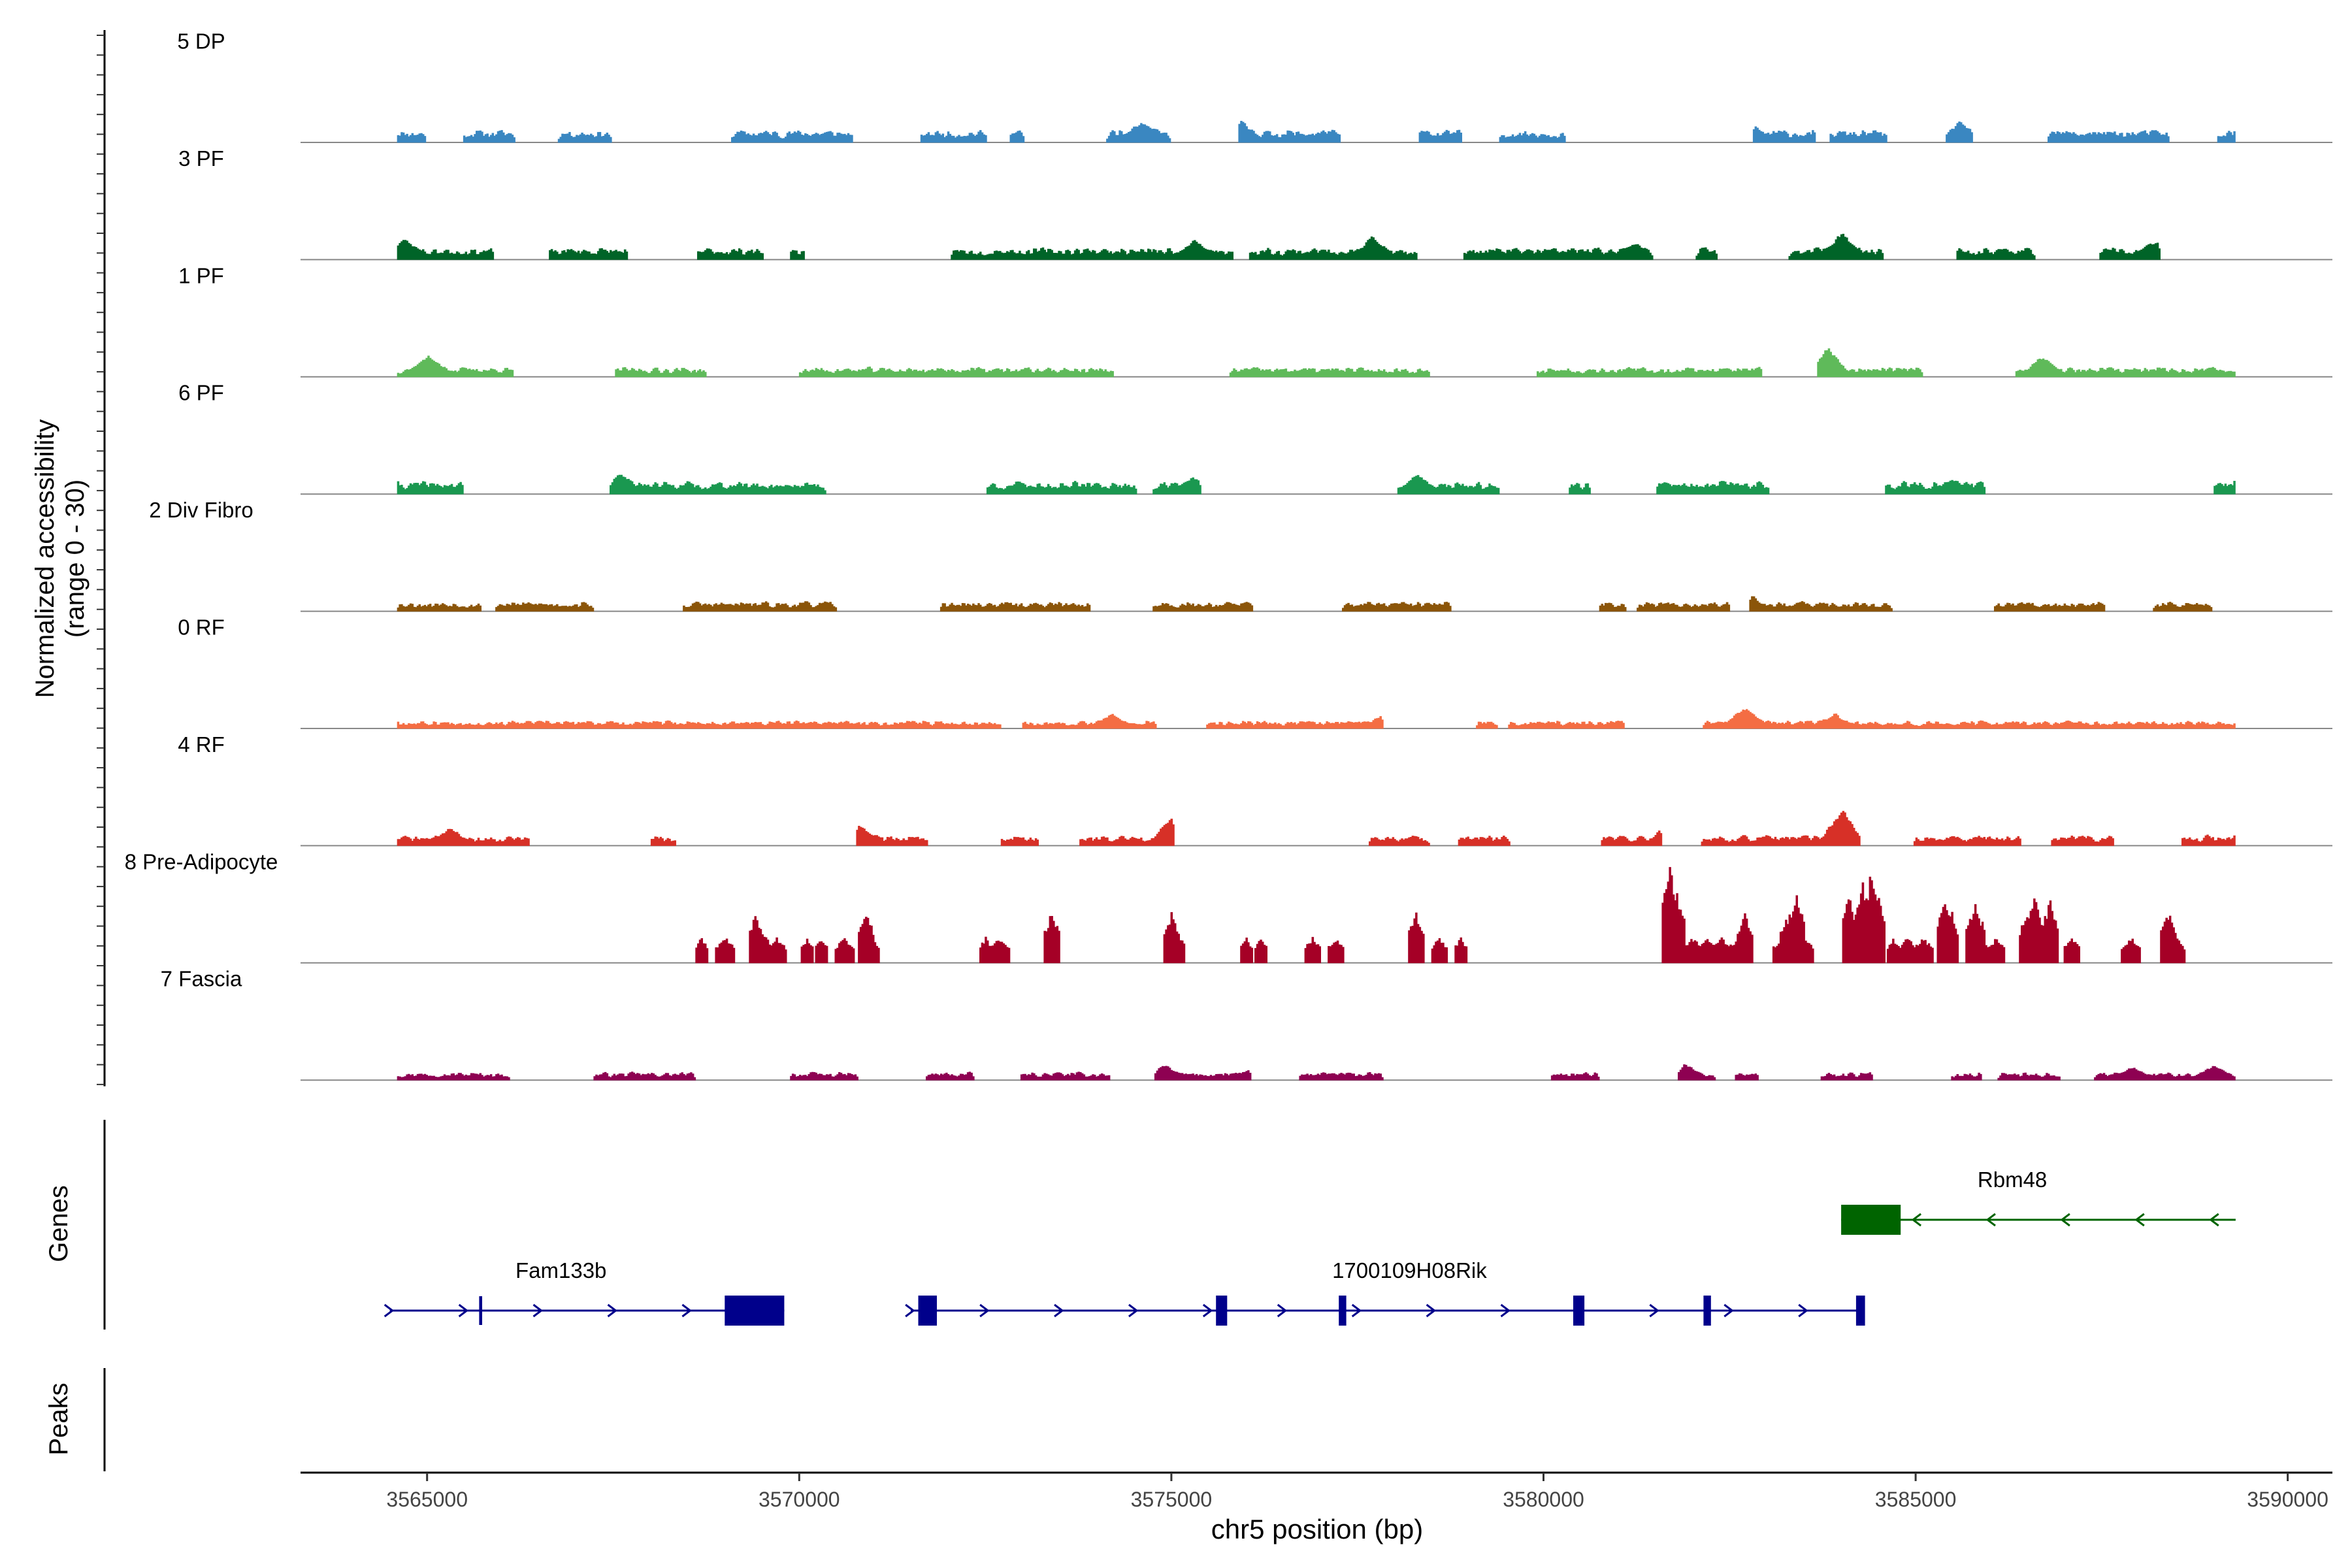  I want to click on track-label: 4 RF, so click(201, 744).